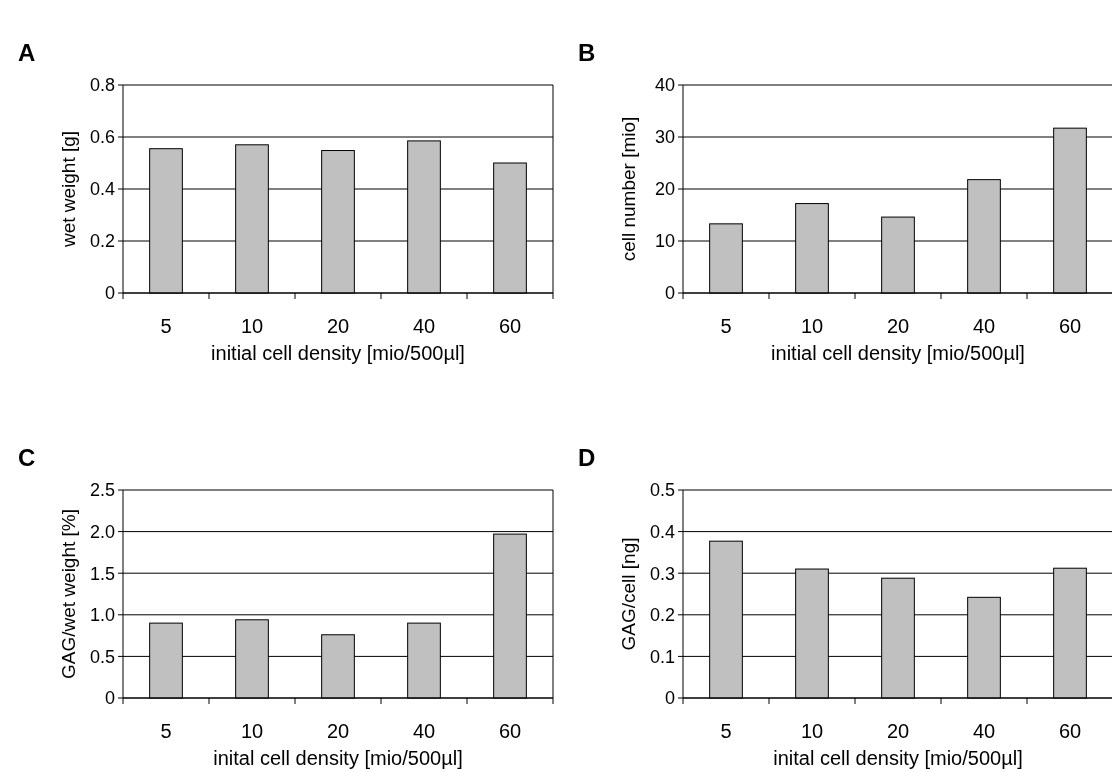 The height and width of the screenshot is (772, 1120). What do you see at coordinates (68, 189) in the screenshot?
I see `y-axis-title: wet weight [g]` at bounding box center [68, 189].